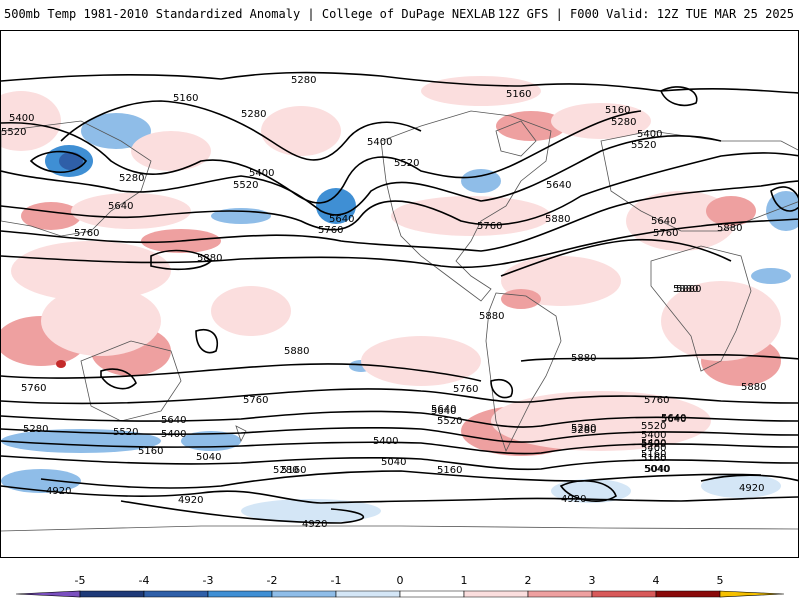 The width and height of the screenshot is (800, 604). I want to click on colorbar-tick-label: 2, so click(528, 580).